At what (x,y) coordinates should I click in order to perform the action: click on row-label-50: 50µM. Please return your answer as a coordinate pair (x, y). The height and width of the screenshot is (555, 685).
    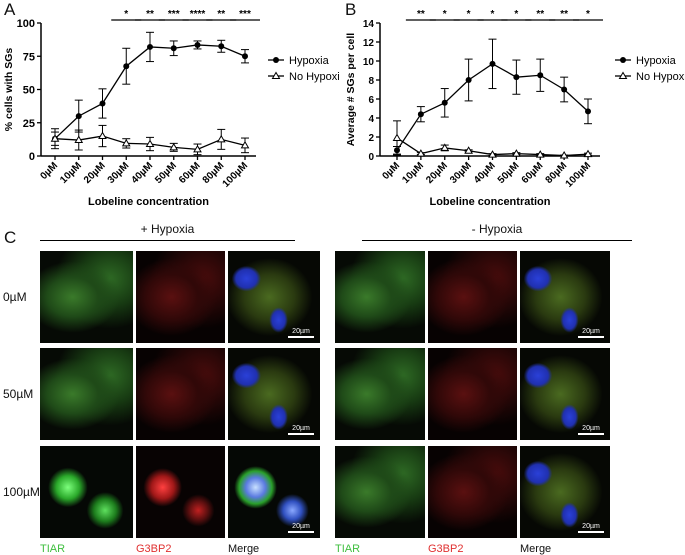
    Looking at the image, I should click on (18, 394).